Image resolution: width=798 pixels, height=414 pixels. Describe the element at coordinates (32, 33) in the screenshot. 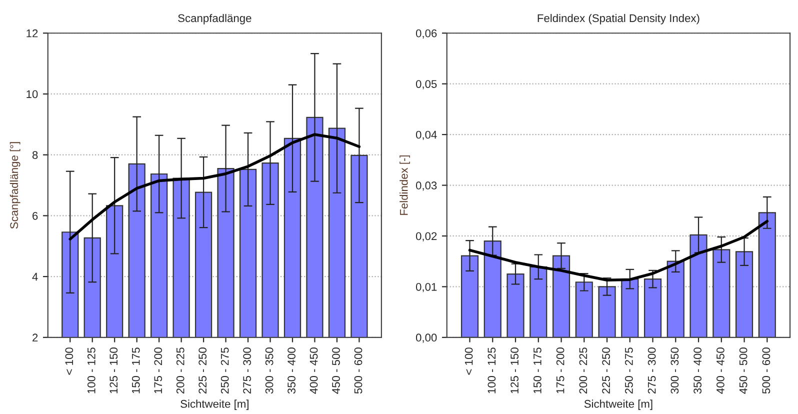

I see `y-tick-label: 12` at that location.